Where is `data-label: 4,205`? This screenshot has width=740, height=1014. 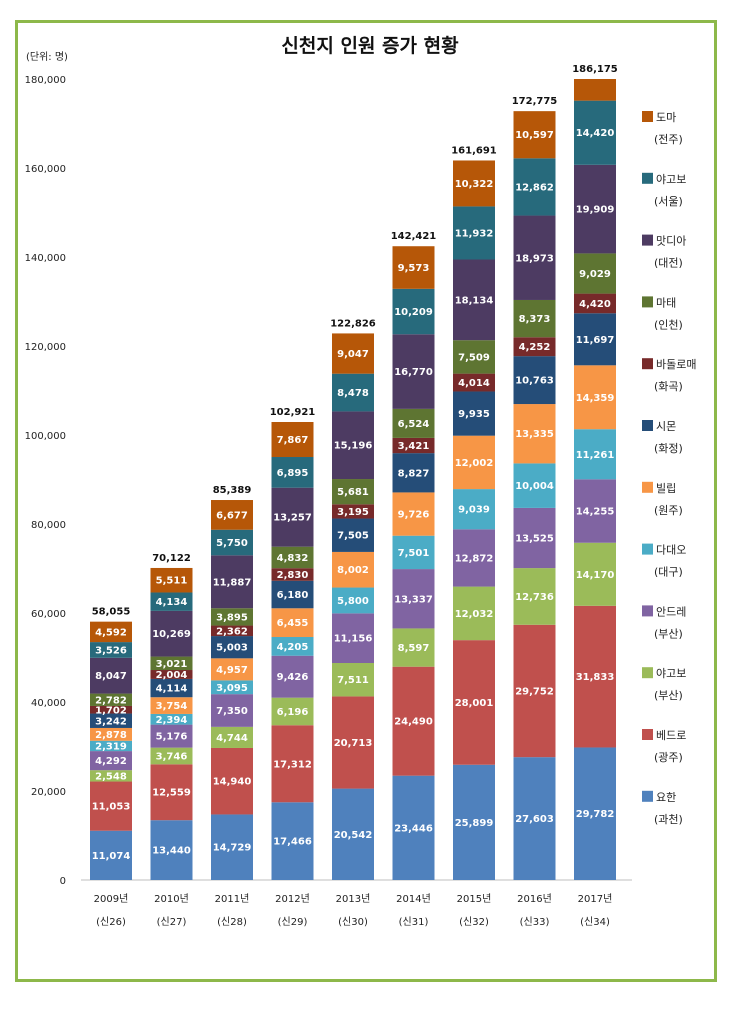
data-label: 4,205 is located at coordinates (293, 647).